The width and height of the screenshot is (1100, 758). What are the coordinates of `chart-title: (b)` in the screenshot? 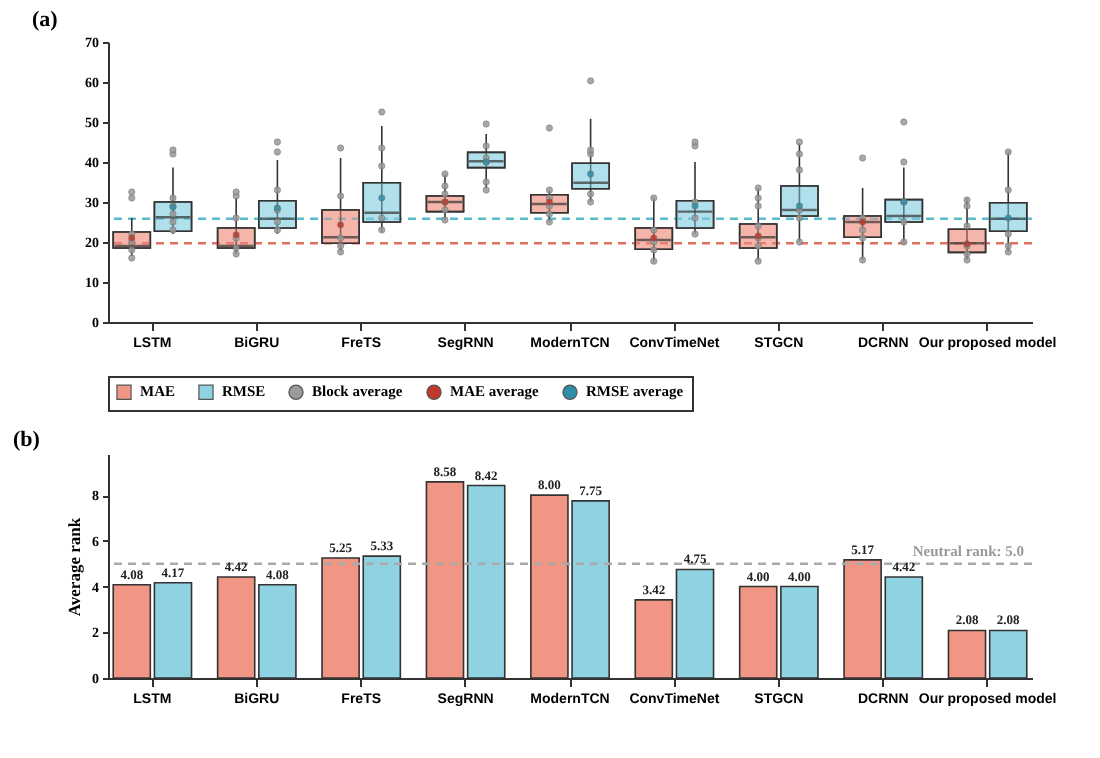 It's located at (27, 440).